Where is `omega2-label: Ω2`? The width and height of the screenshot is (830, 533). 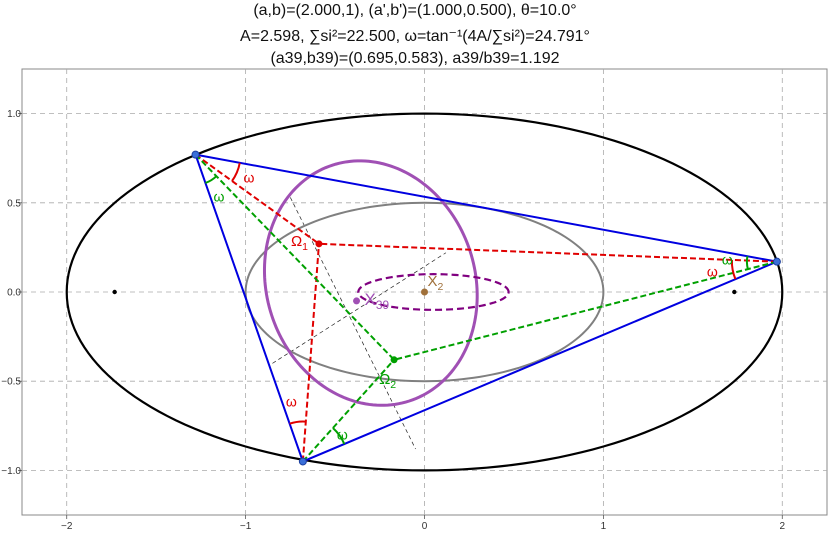
omega2-label: Ω2 is located at coordinates (387, 381).